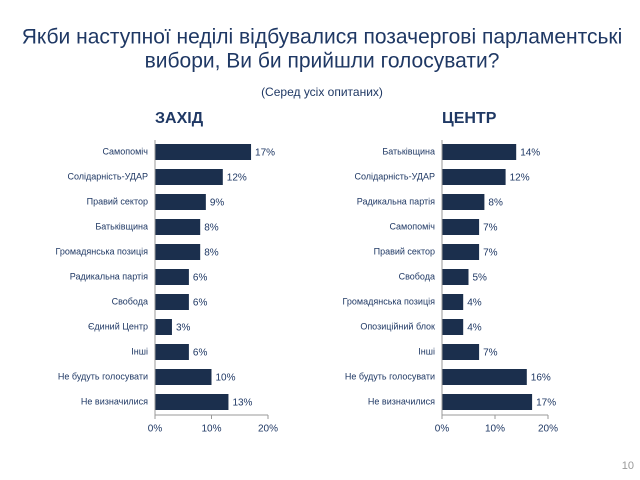 This screenshot has width=640, height=480. I want to click on value-label: 5%, so click(480, 278).